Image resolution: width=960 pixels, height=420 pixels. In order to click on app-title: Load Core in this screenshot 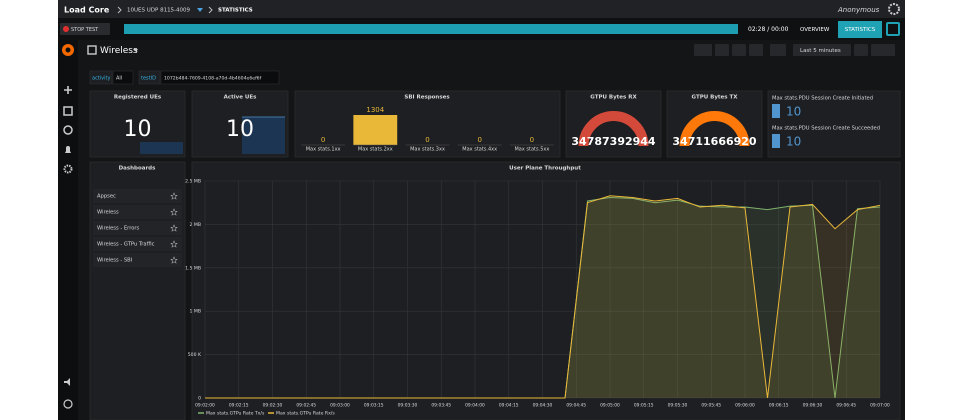, I will do `click(87, 10)`.